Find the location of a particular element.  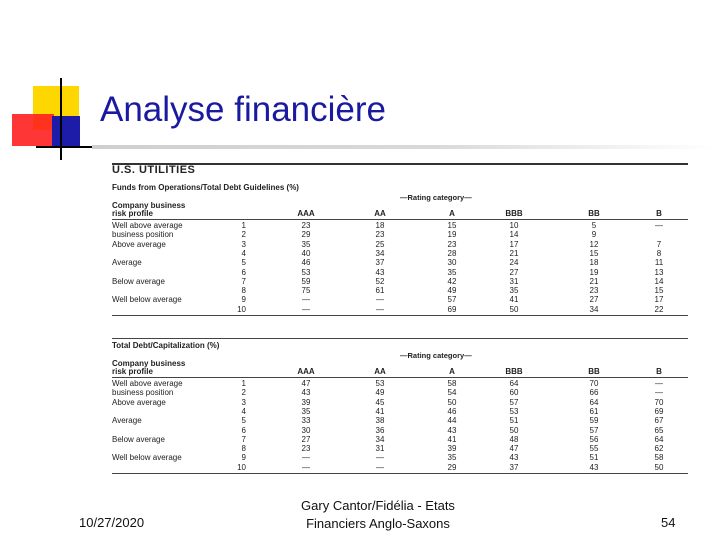

row-number: 9 is located at coordinates (243, 300).